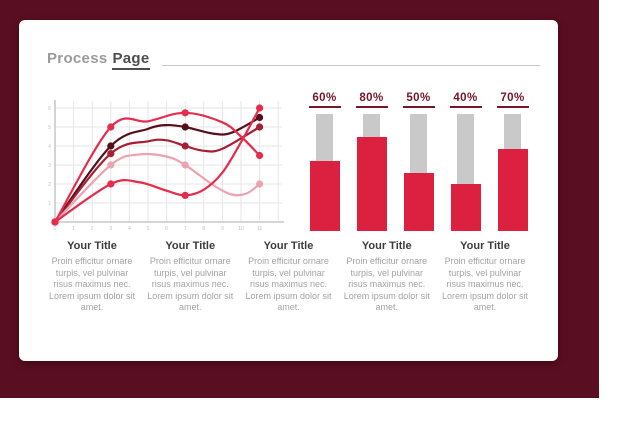 This screenshot has height=439, width=637. What do you see at coordinates (418, 98) in the screenshot?
I see `bar-percent-label: 50%` at bounding box center [418, 98].